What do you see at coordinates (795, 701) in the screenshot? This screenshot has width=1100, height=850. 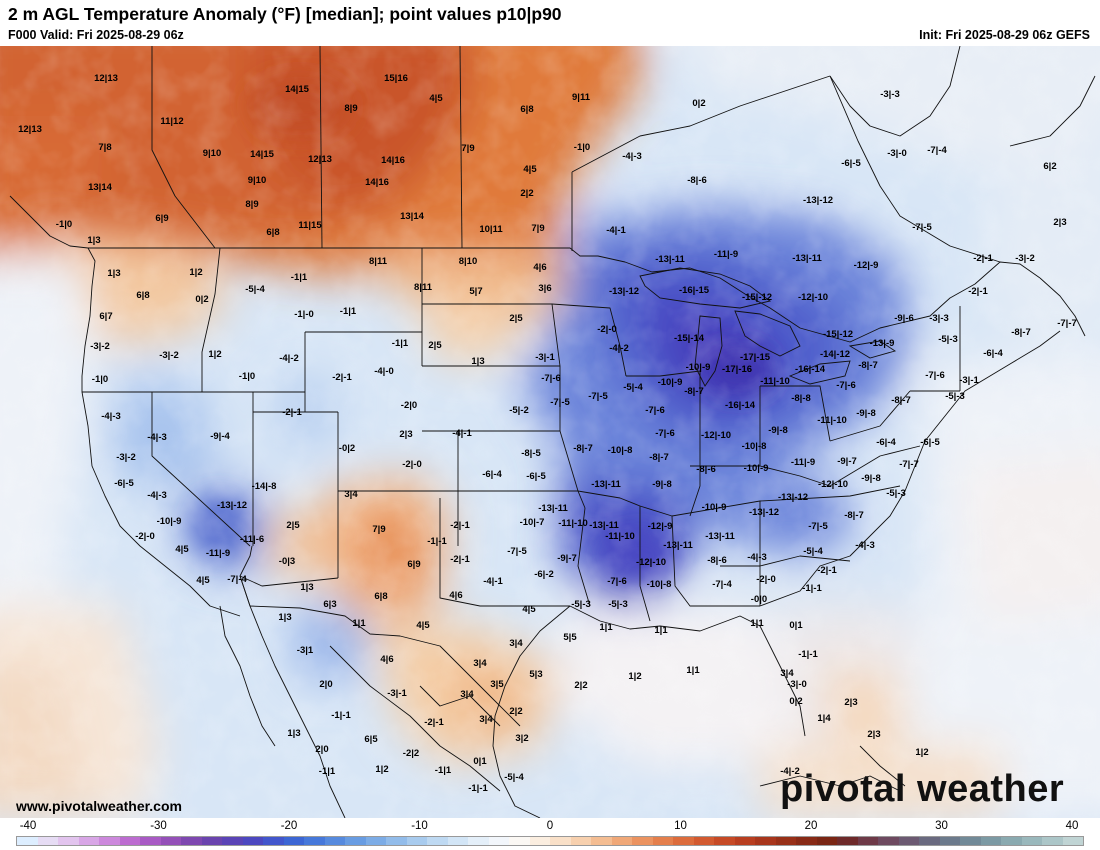 I see `point-value-label: 0|2` at bounding box center [795, 701].